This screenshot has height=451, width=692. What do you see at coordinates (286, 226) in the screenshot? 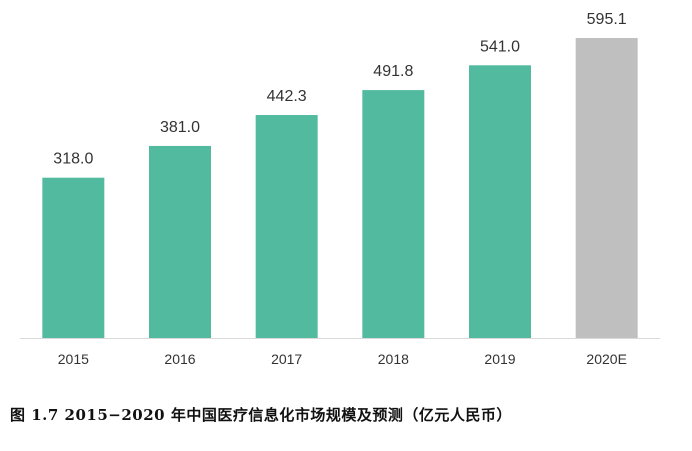
I see `bar-2017` at bounding box center [286, 226].